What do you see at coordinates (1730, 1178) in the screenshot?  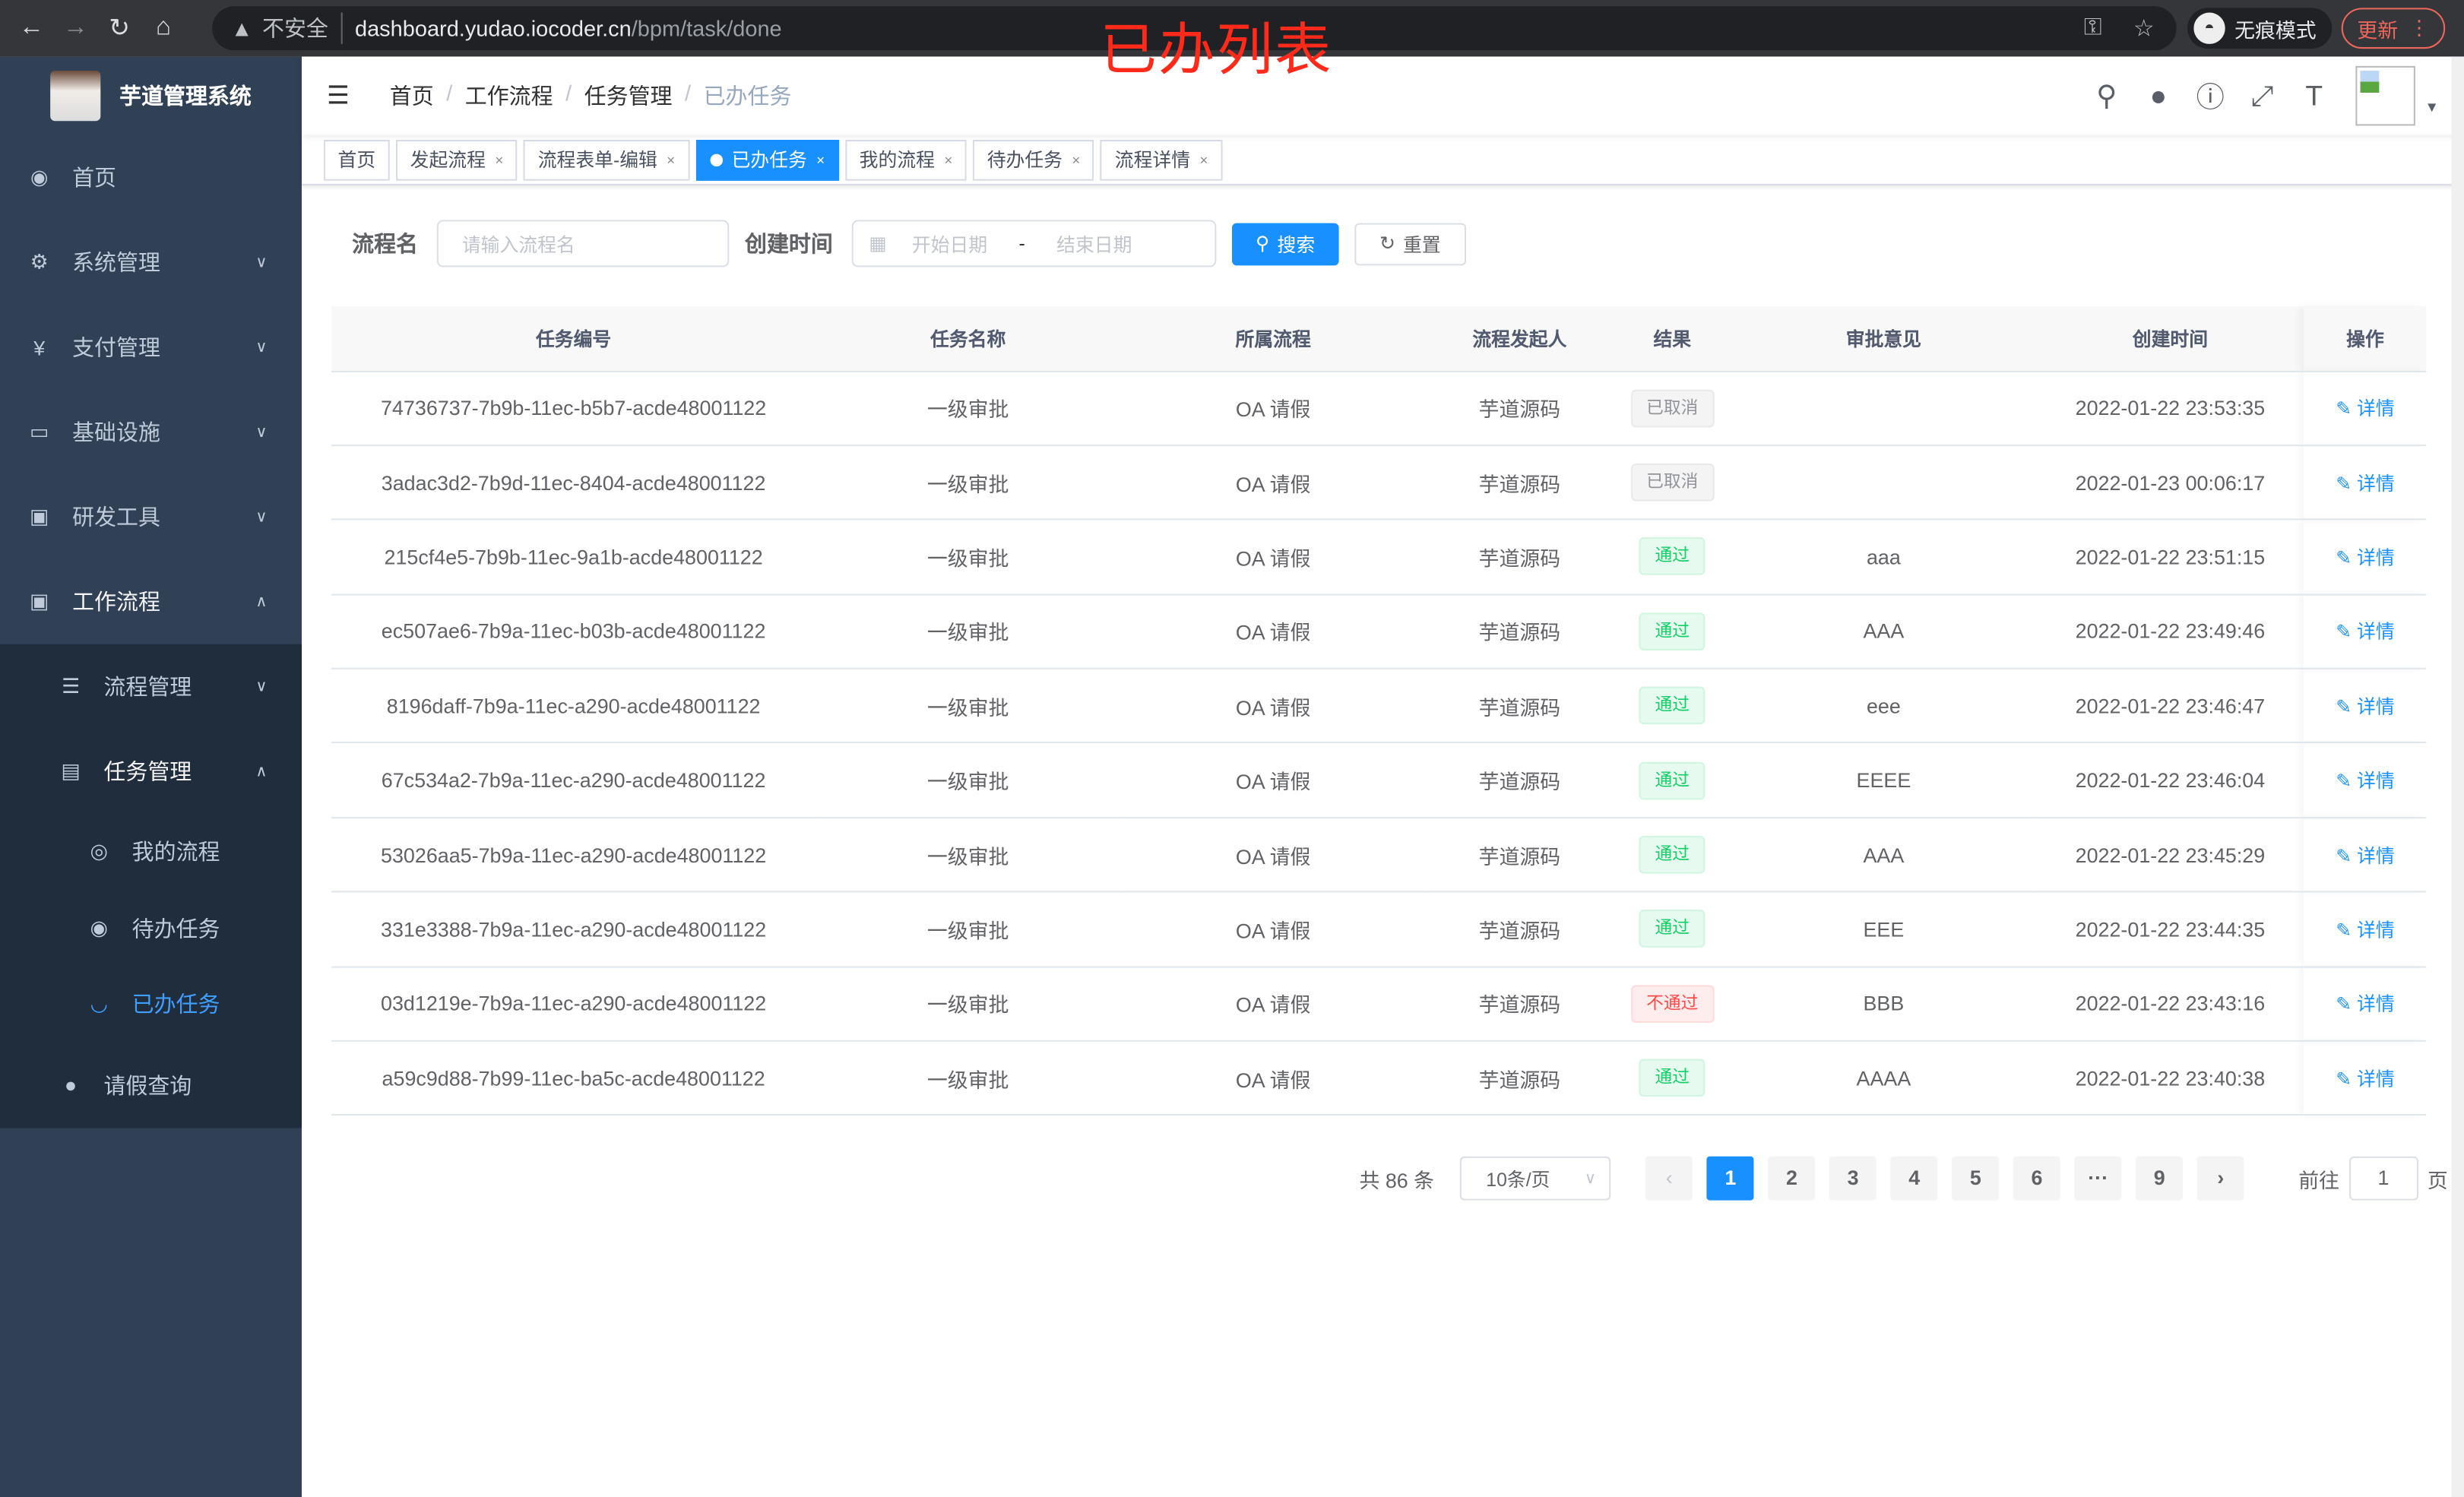 I see `page-button: 1` at bounding box center [1730, 1178].